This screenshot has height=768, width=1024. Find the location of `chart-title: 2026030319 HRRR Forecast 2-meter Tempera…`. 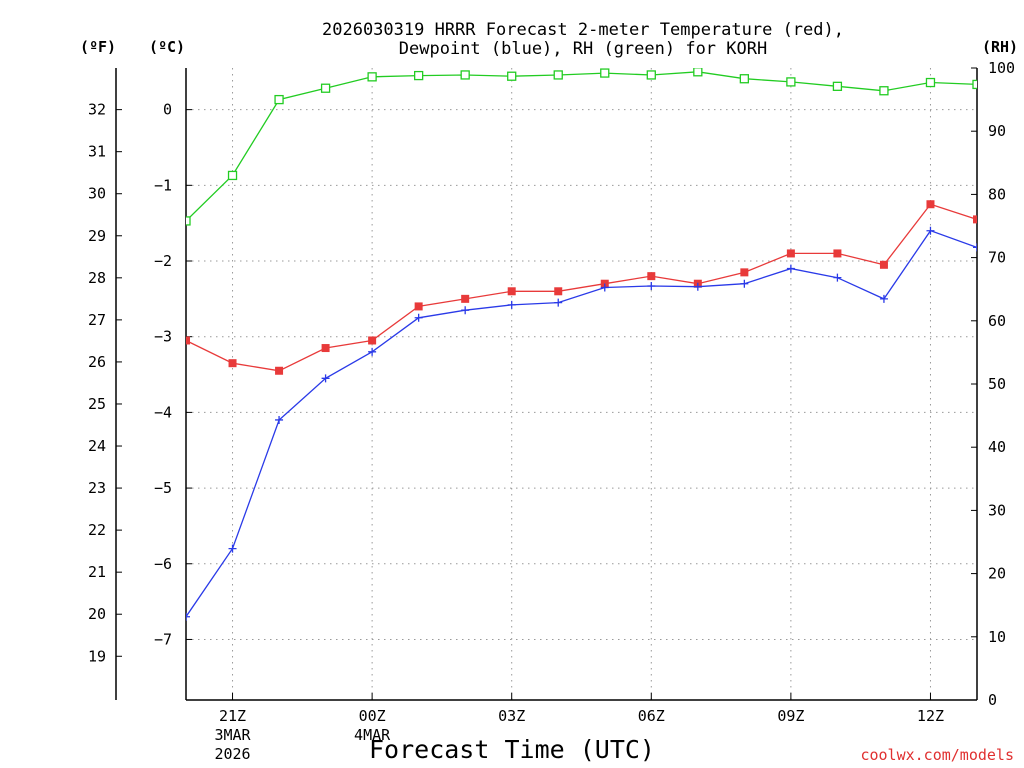

chart-title: 2026030319 HRRR Forecast 2-meter Tempera… is located at coordinates (583, 30).